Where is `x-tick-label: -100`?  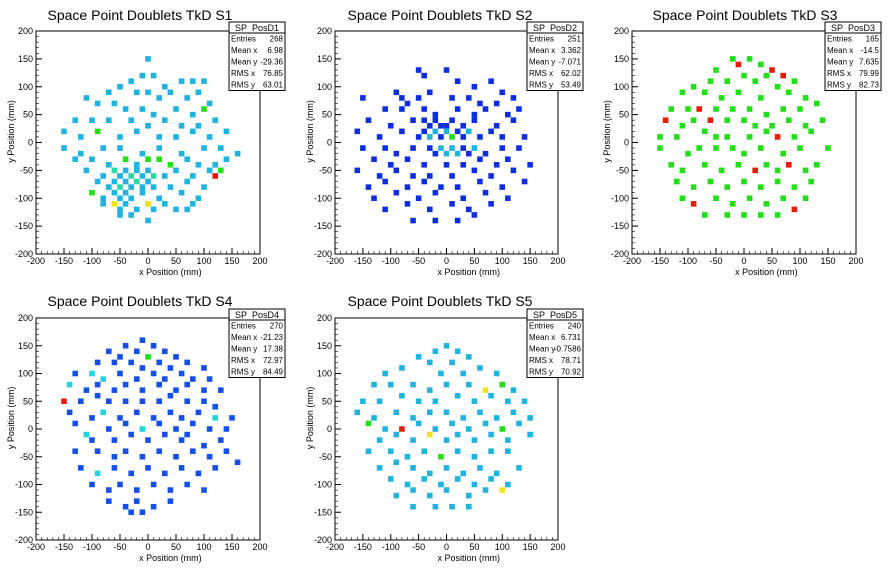
x-tick-label: -100 is located at coordinates (391, 261).